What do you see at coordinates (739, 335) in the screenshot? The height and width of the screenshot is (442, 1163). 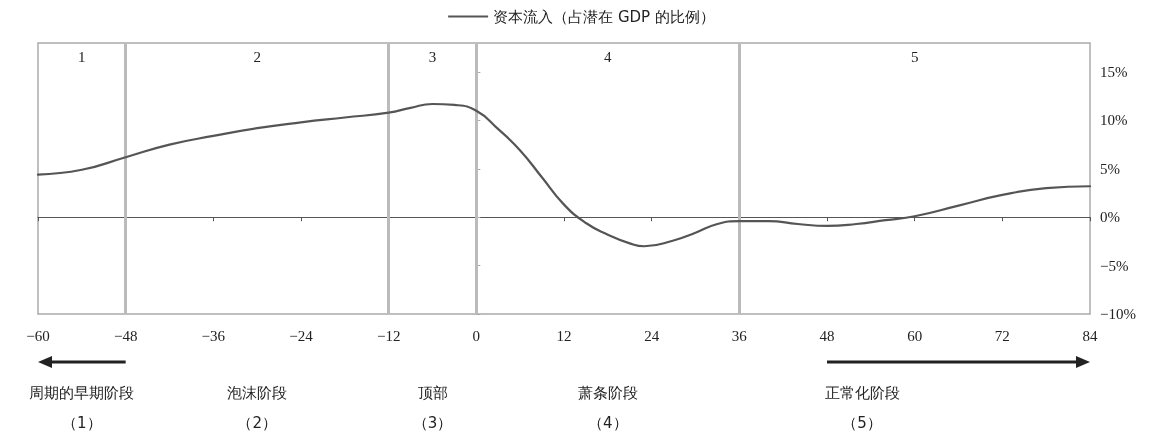 I see `x-tick-label: 36` at bounding box center [739, 335].